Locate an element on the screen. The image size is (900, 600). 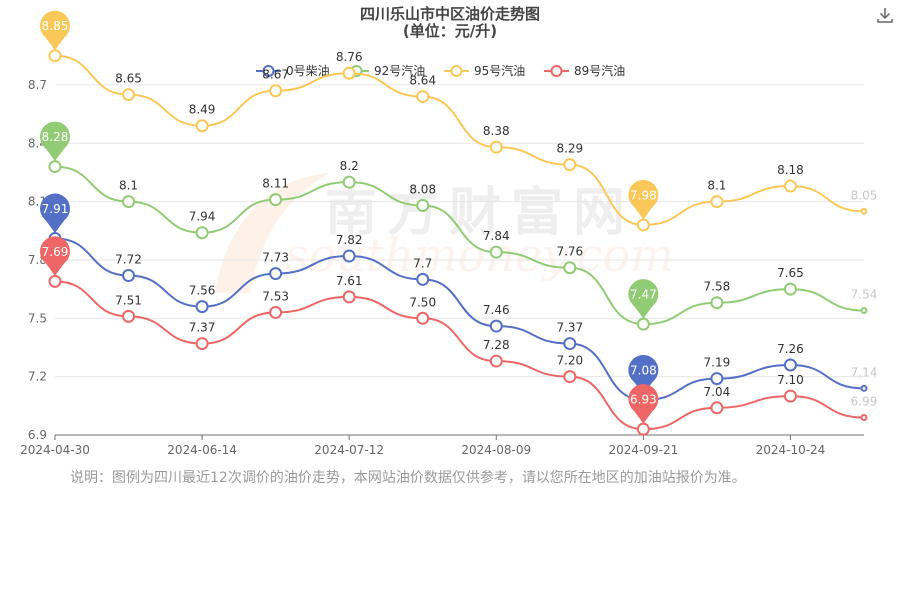
legend-item: 95号汽油 is located at coordinates (484, 70).